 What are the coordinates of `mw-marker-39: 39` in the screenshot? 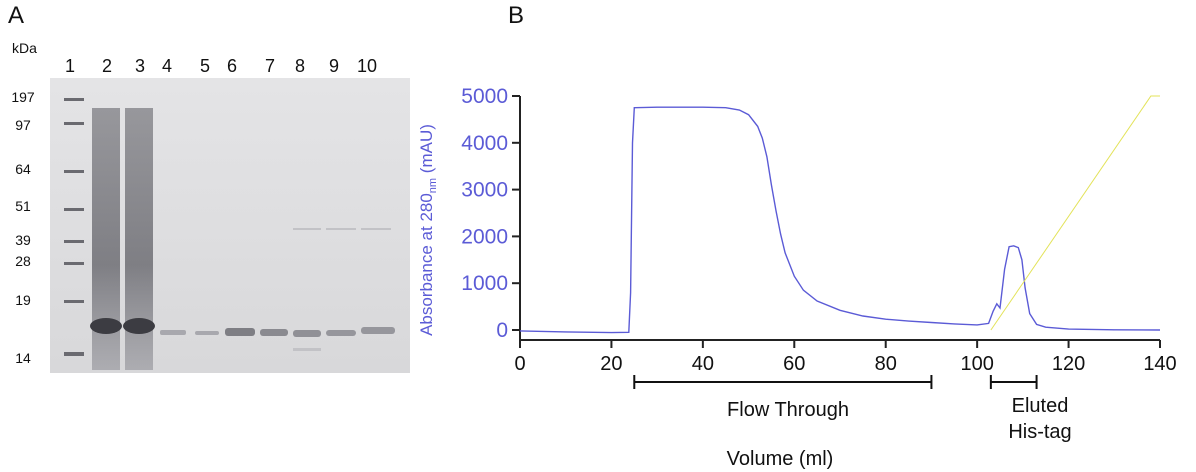 It's located at (23, 240).